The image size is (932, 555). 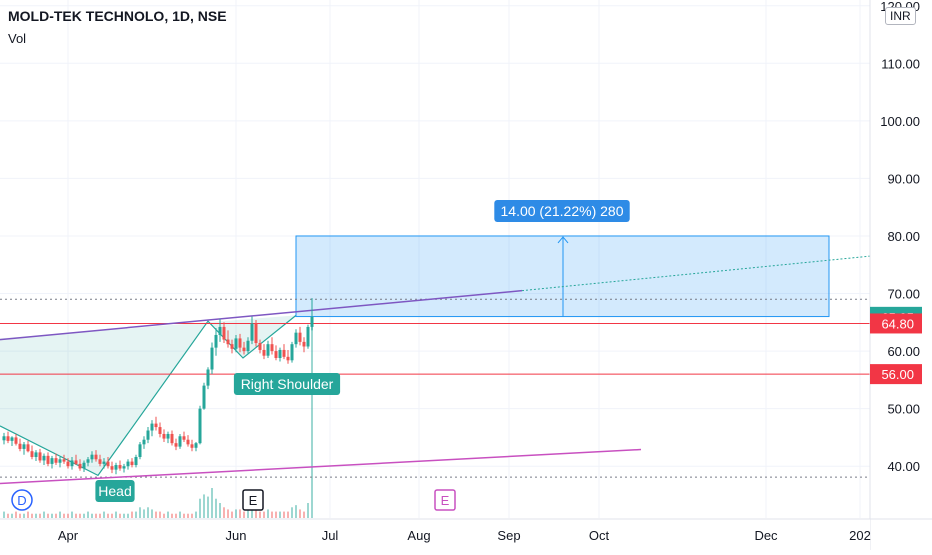 I want to click on price-axis-bg, so click(x=901, y=275).